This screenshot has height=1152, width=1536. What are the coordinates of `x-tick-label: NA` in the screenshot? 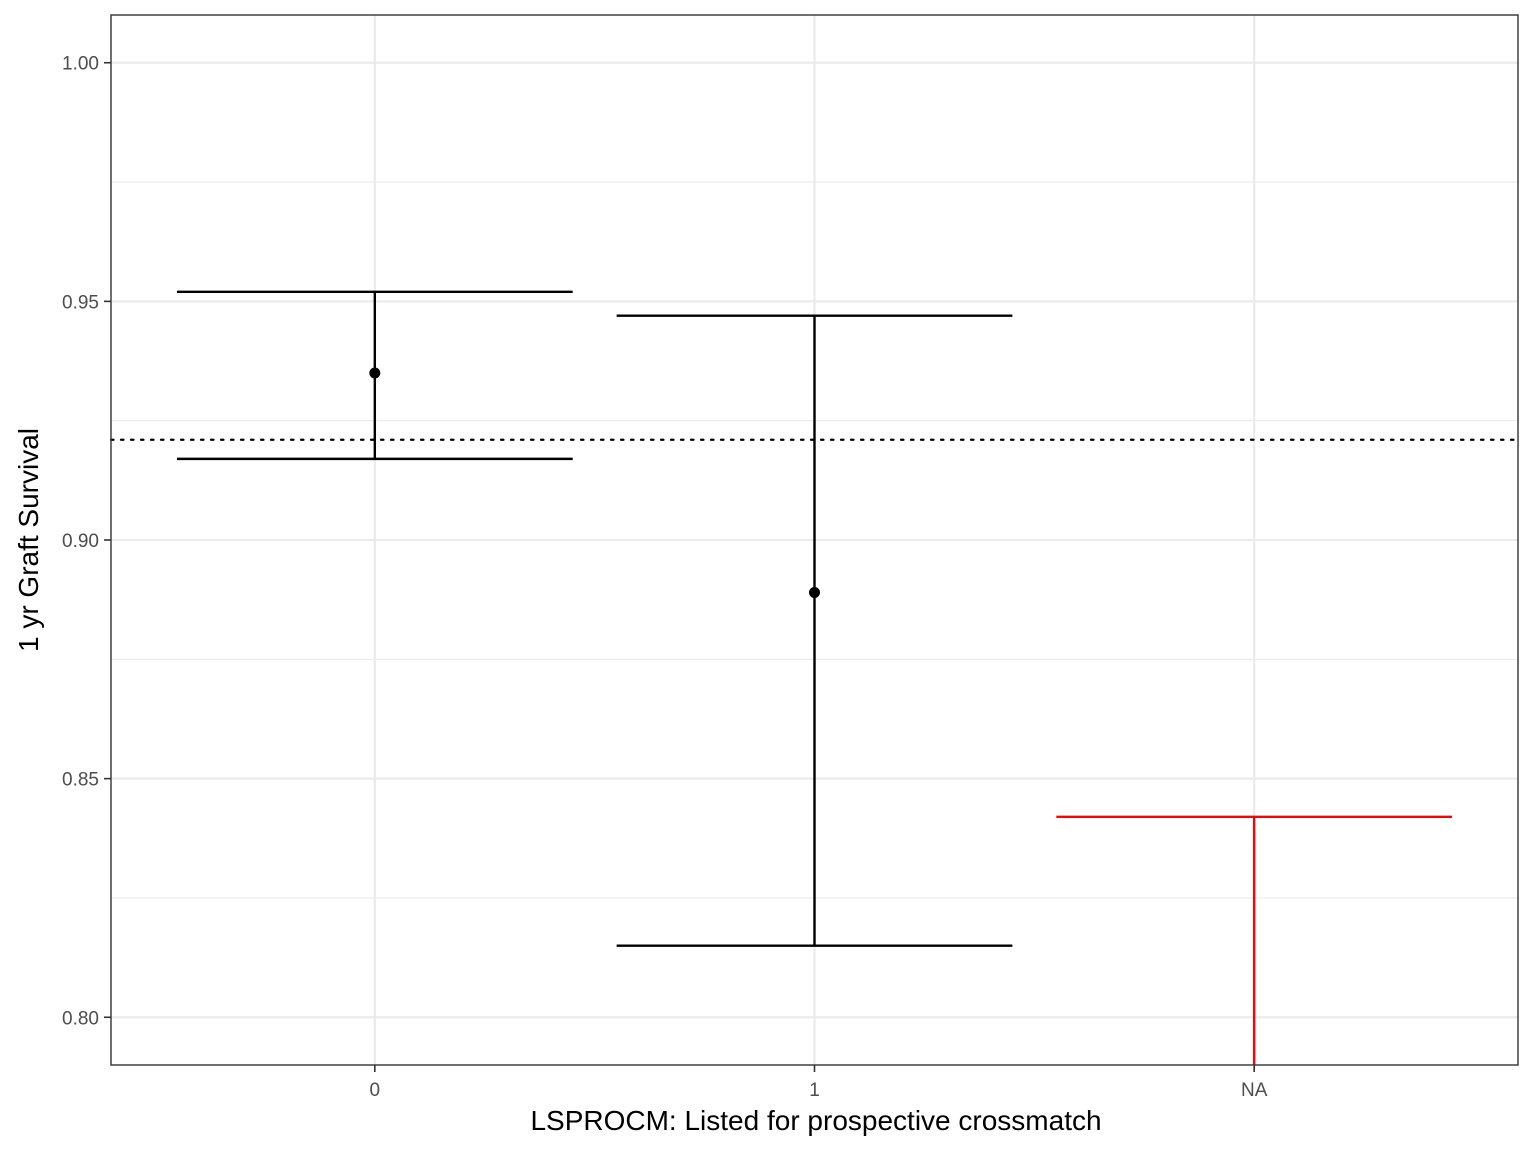 It's located at (1254, 1090).